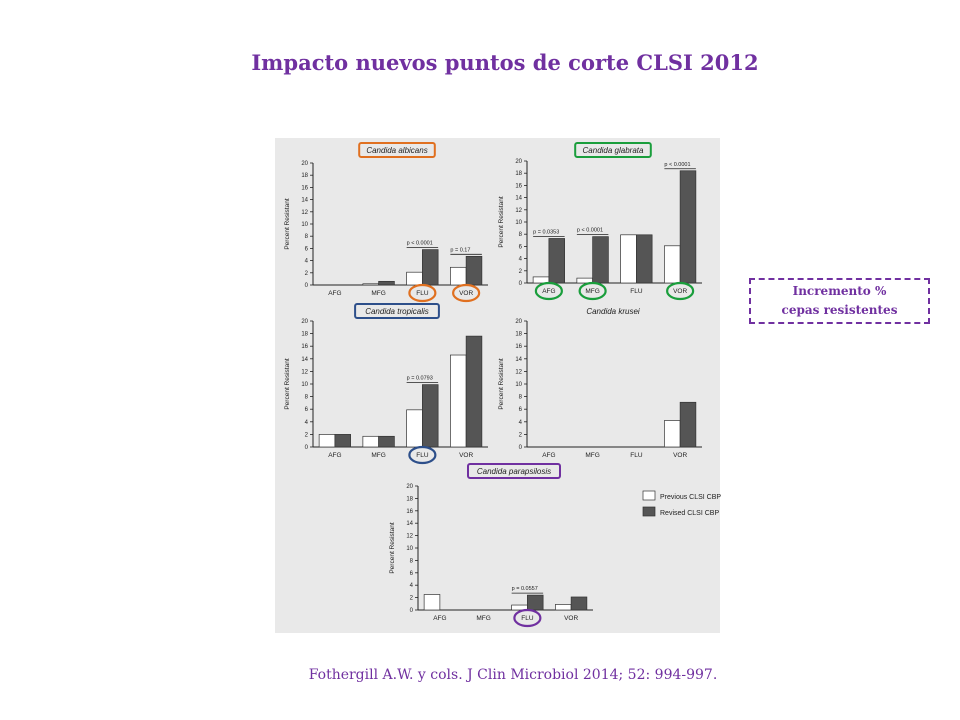 The image size is (960, 720). Describe the element at coordinates (839, 310) in the screenshot. I see `callout-line-2: cepas resistentes` at that location.